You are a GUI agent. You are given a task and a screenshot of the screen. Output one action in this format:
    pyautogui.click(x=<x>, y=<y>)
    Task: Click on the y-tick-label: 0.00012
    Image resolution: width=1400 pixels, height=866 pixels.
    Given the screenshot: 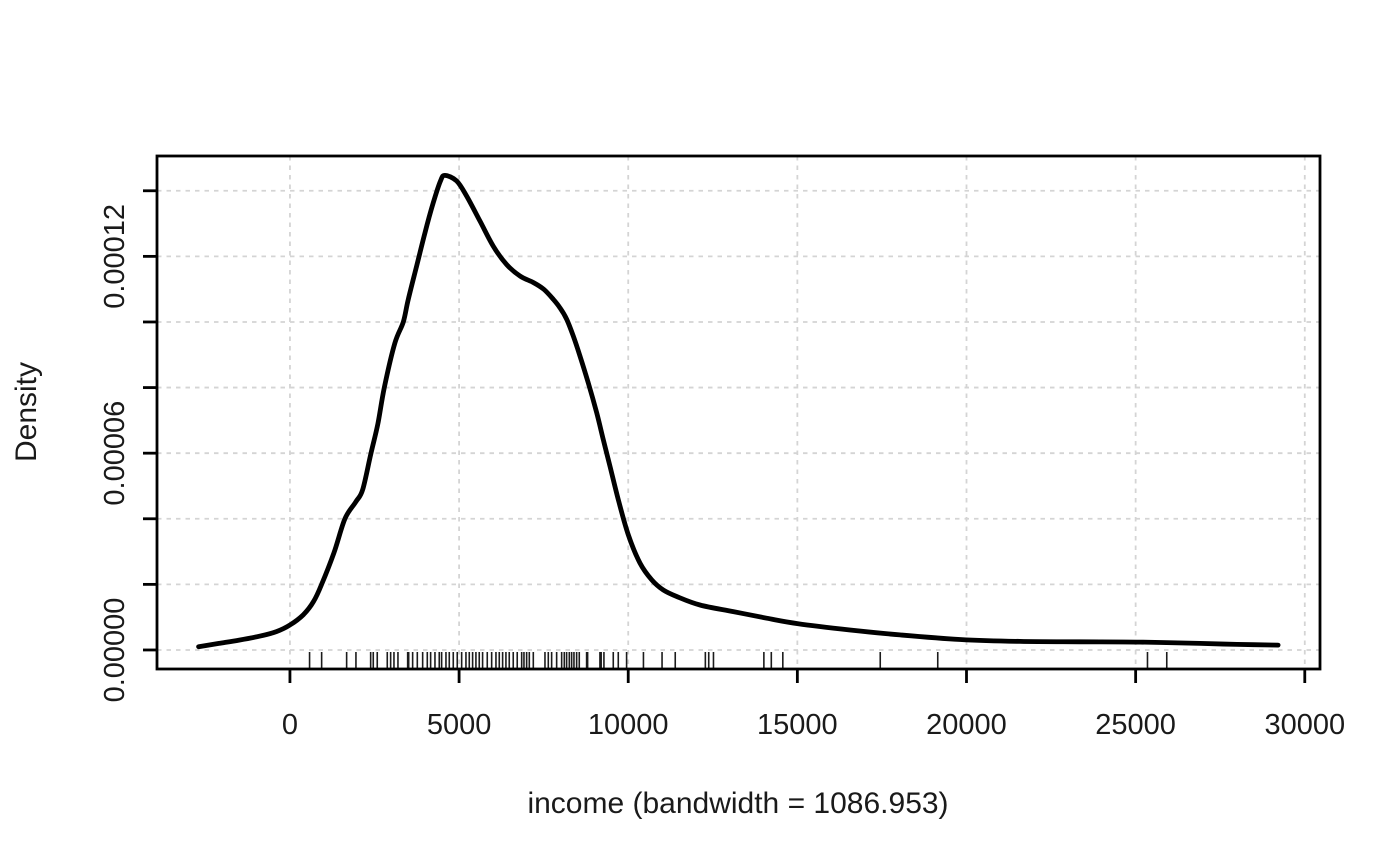 What is the action you would take?
    pyautogui.click(x=115, y=256)
    